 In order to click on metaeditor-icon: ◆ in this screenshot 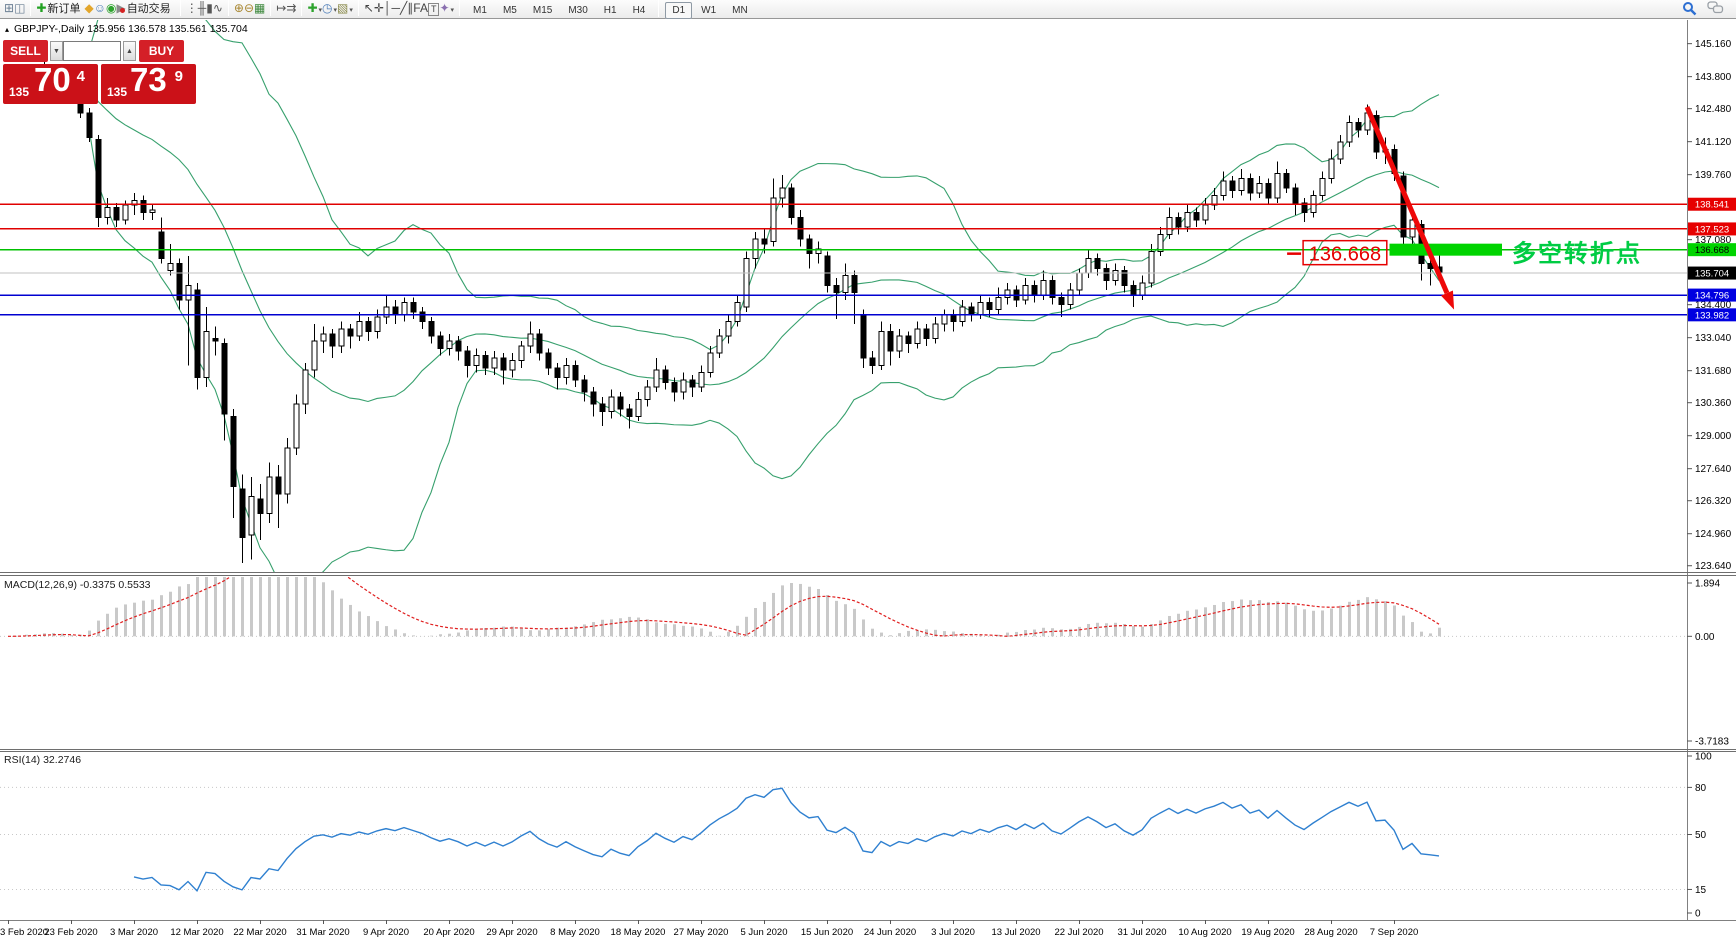, I will do `click(89, 8)`.